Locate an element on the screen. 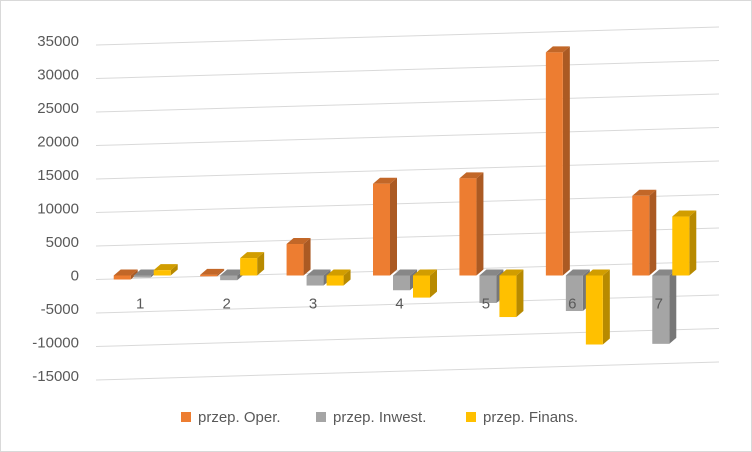 The image size is (752, 452). x-tick-label: 3 is located at coordinates (313, 304).